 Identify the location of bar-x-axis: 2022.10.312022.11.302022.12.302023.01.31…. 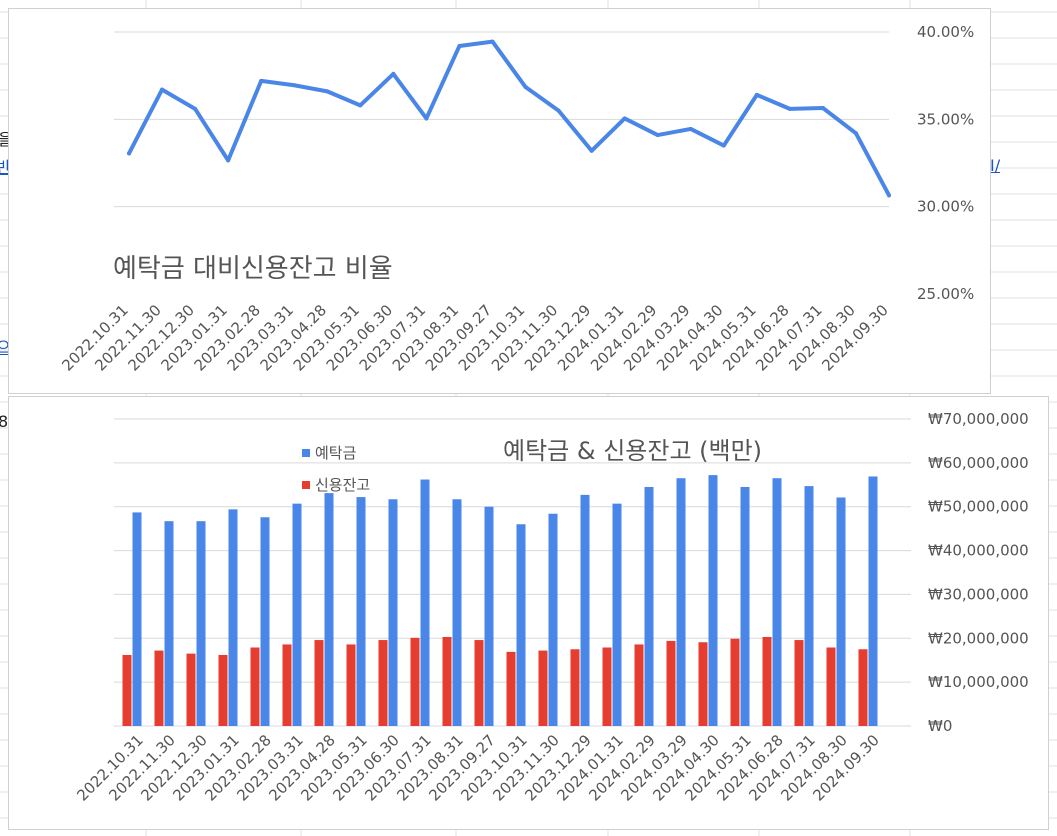
(477, 767).